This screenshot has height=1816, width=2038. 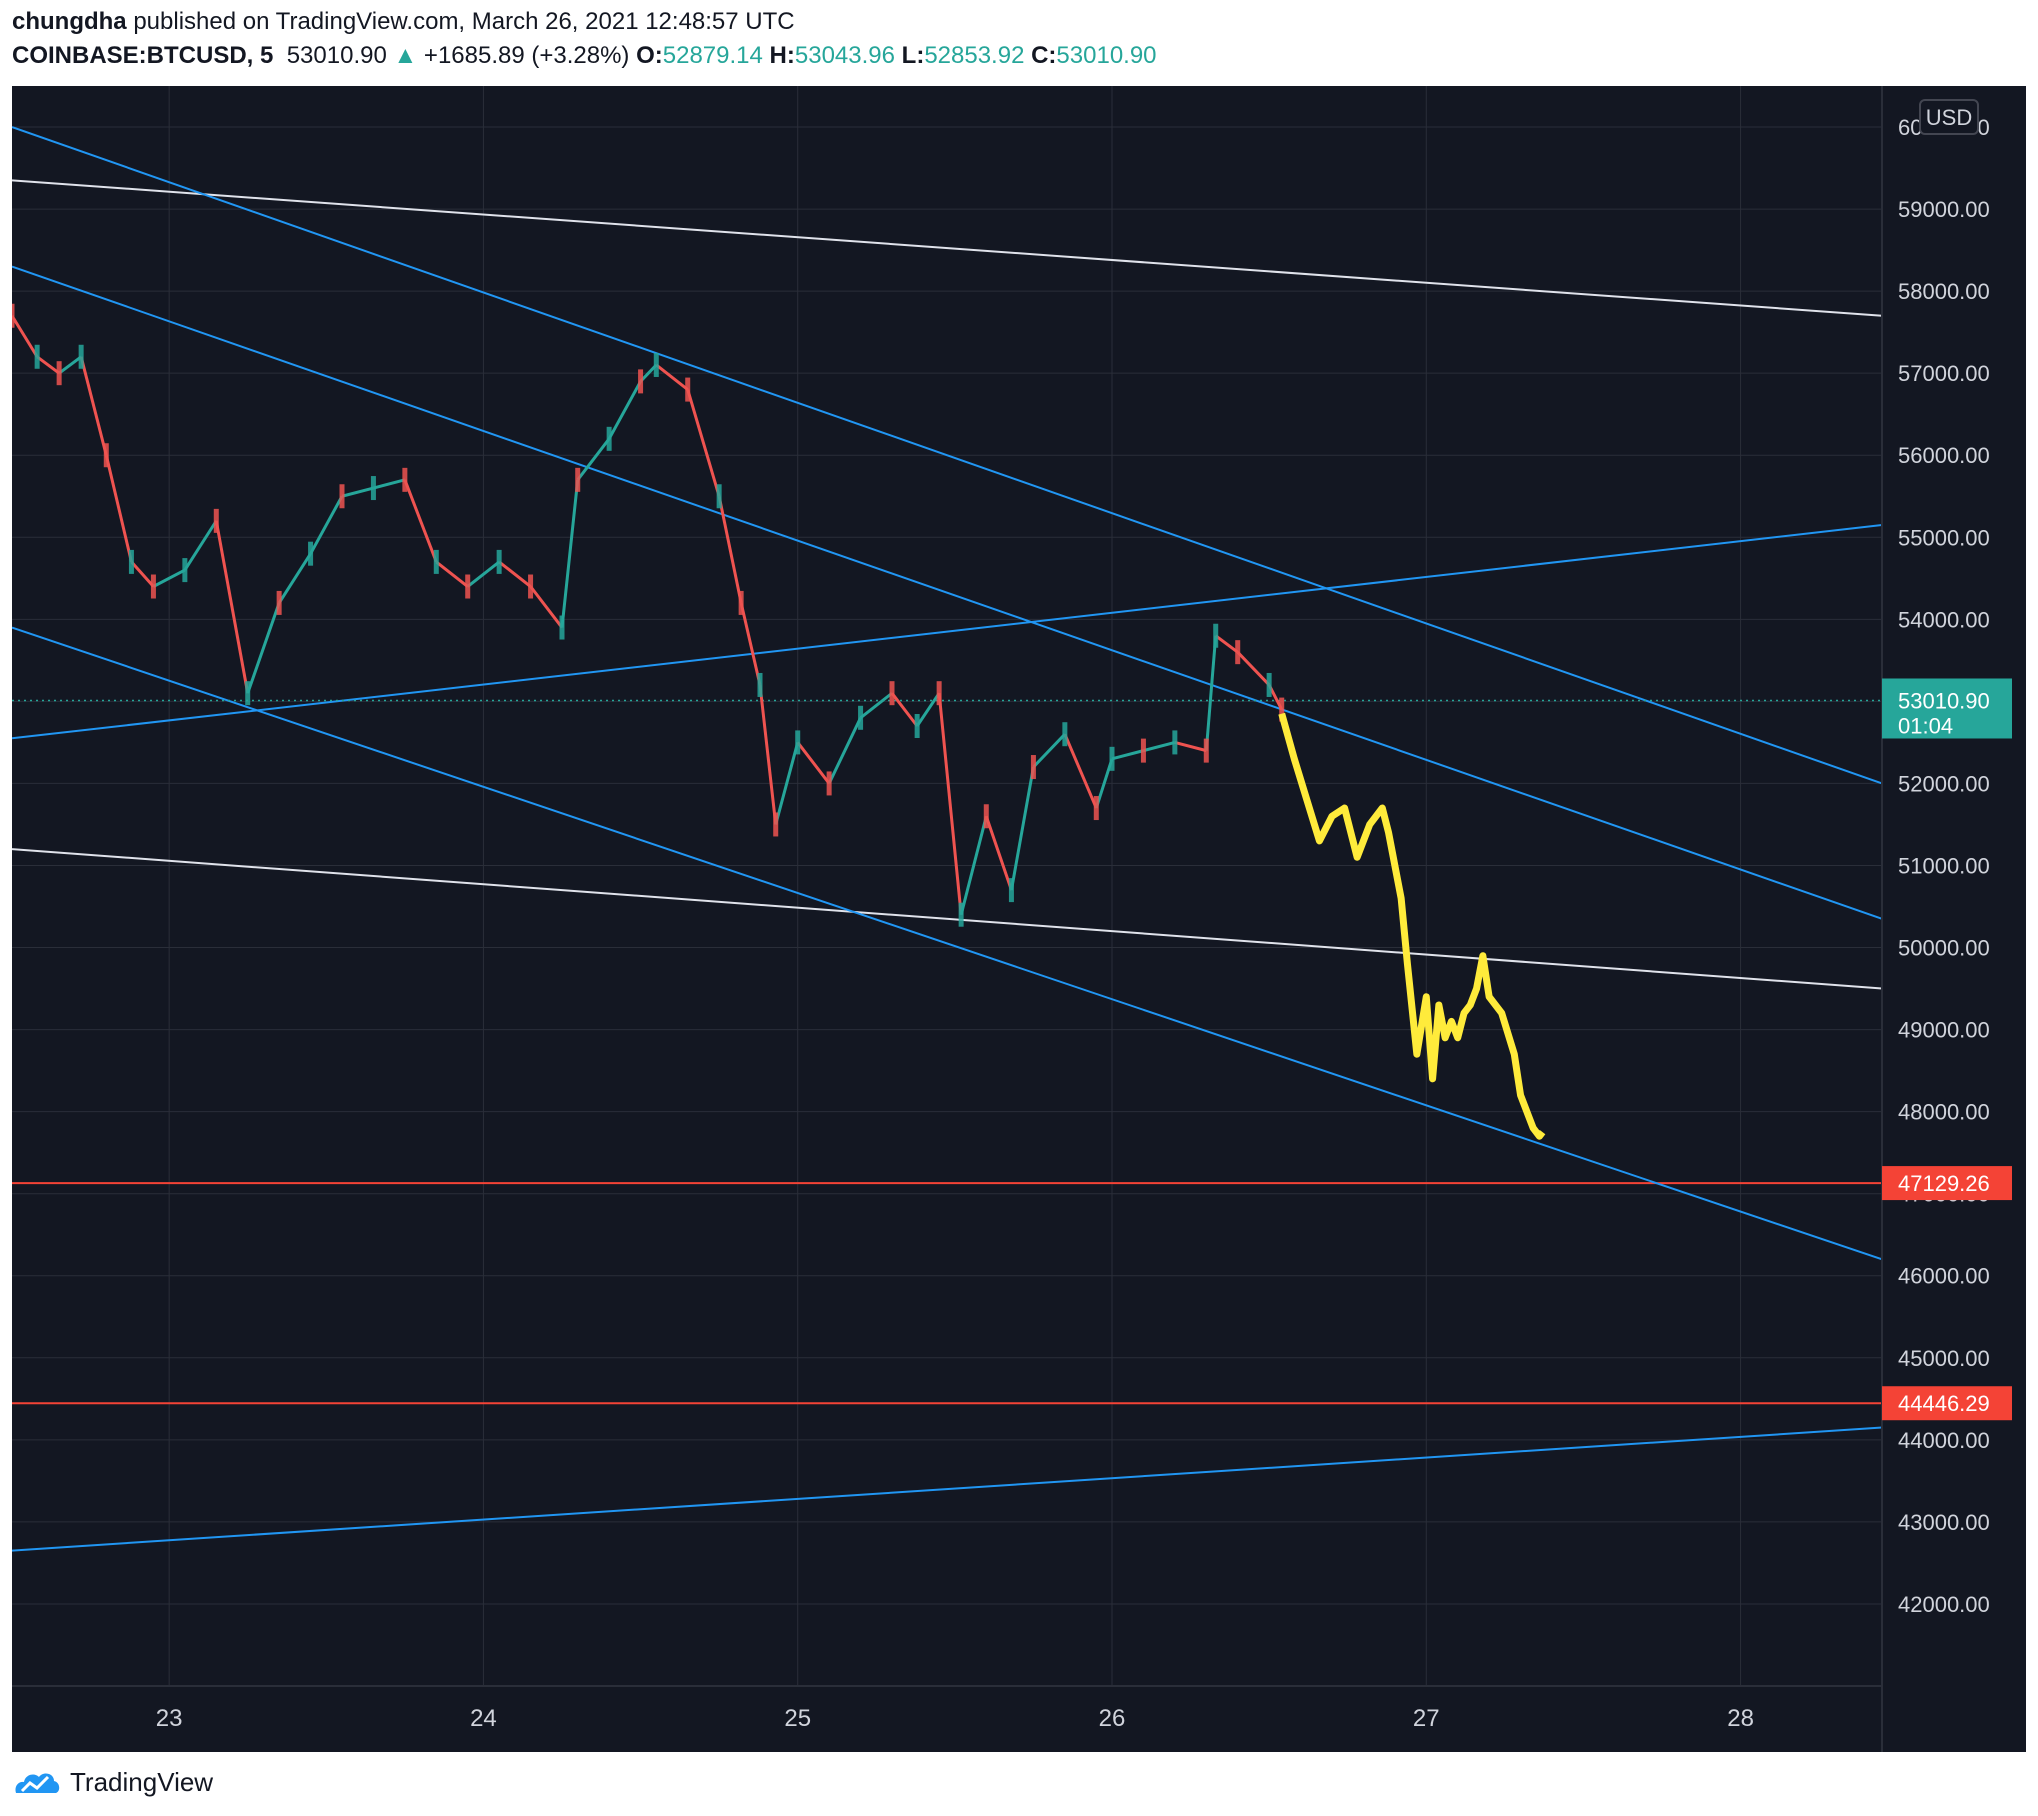 What do you see at coordinates (483, 1718) in the screenshot?
I see `x-tick-label: 24` at bounding box center [483, 1718].